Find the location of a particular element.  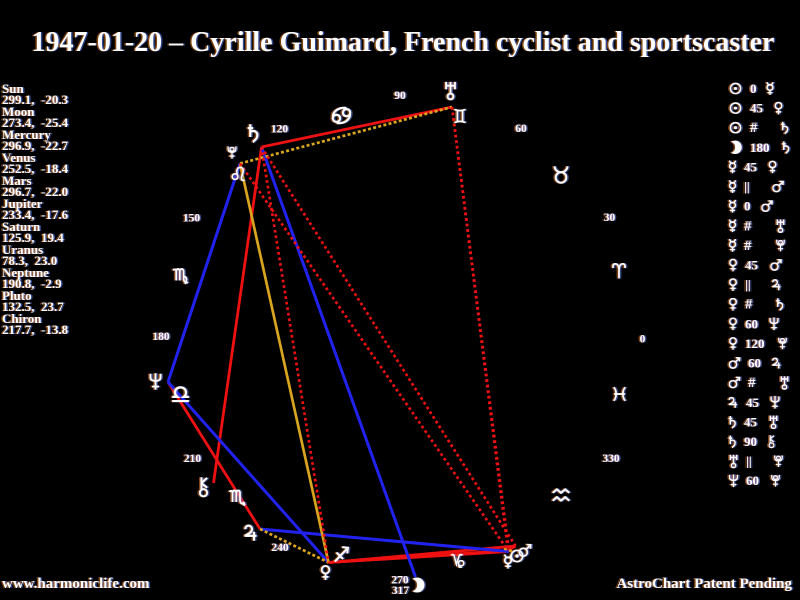

svg-text: 30 is located at coordinates (610, 218).